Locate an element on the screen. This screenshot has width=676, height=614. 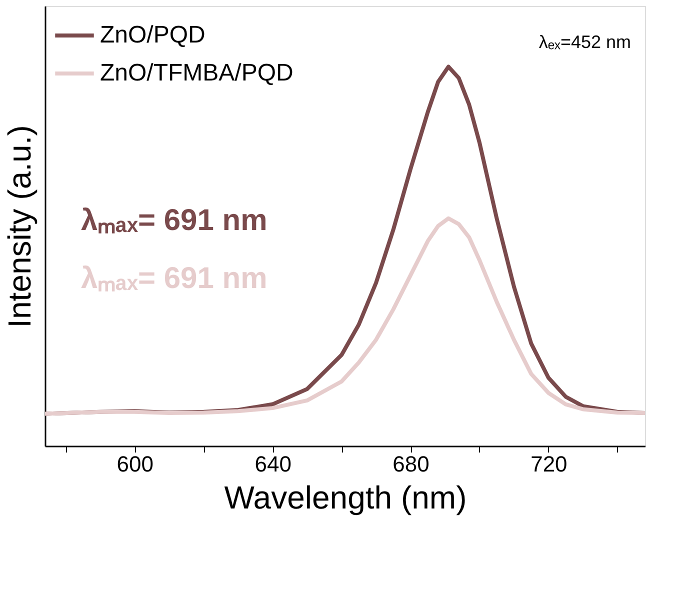
legend-label: ZnO/TFMBA/PQD is located at coordinates (197, 73).